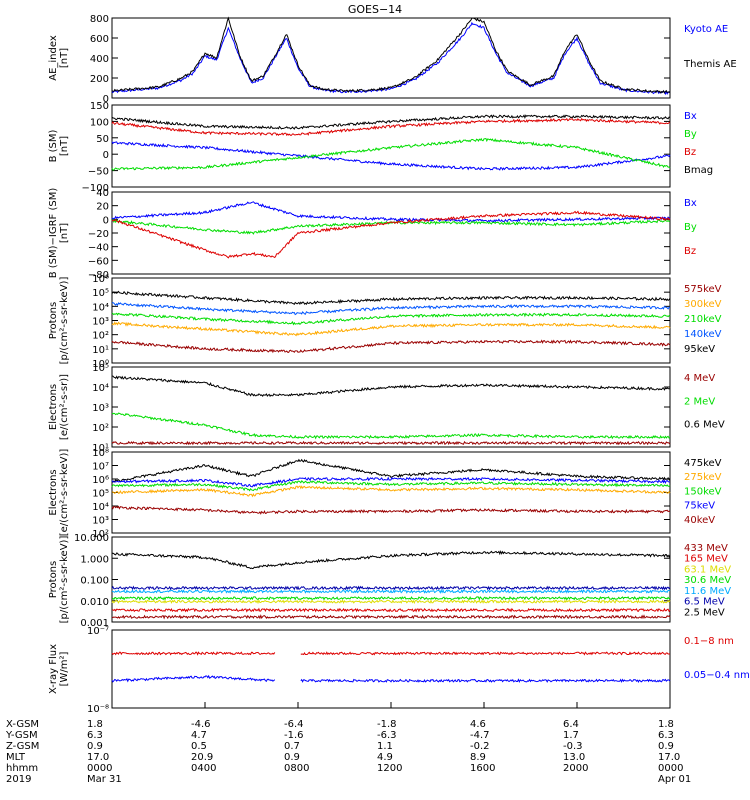 This screenshot has width=750, height=800. Describe the element at coordinates (201, 724) in the screenshot. I see `x-row-value: -4.6` at that location.